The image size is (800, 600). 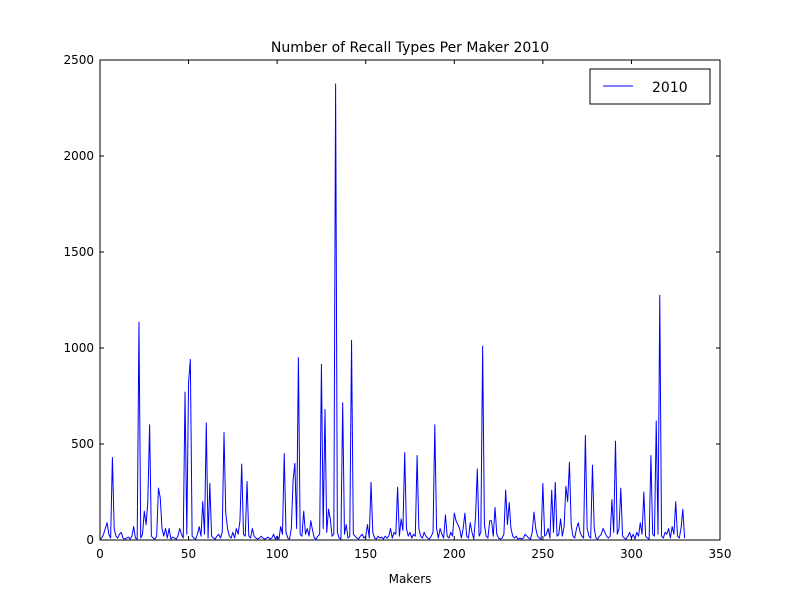 I want to click on y-tick-label: 2000, so click(x=78, y=156).